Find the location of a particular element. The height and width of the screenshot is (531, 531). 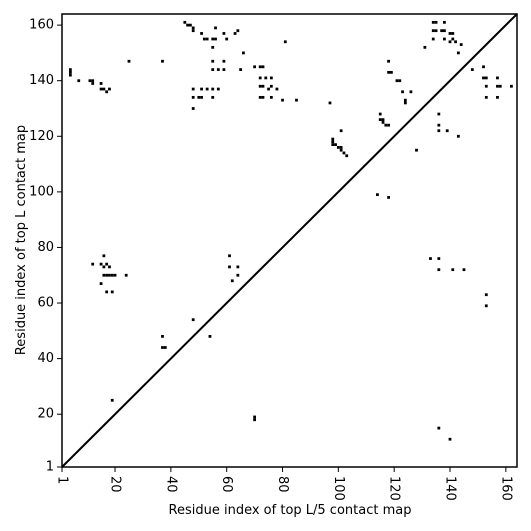

y-tick-label: 20 is located at coordinates (45, 414).